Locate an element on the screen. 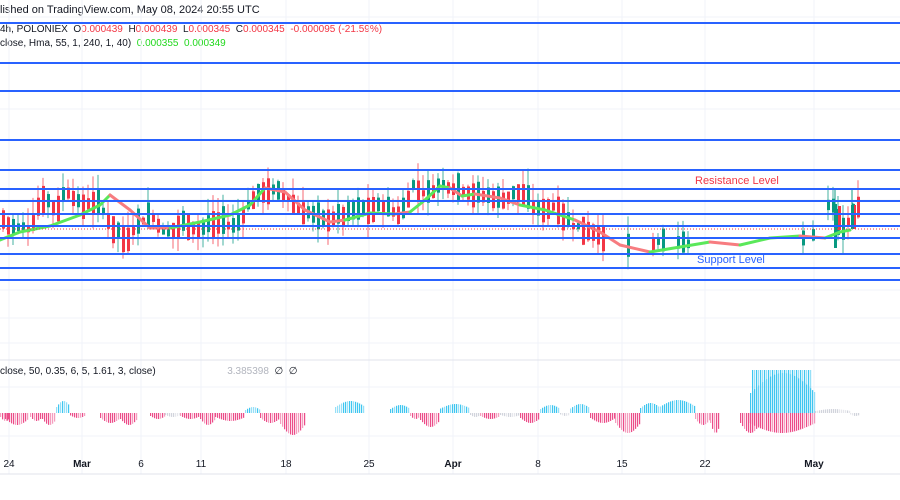 The image size is (900, 500). x-tick-label: 18 is located at coordinates (286, 464).